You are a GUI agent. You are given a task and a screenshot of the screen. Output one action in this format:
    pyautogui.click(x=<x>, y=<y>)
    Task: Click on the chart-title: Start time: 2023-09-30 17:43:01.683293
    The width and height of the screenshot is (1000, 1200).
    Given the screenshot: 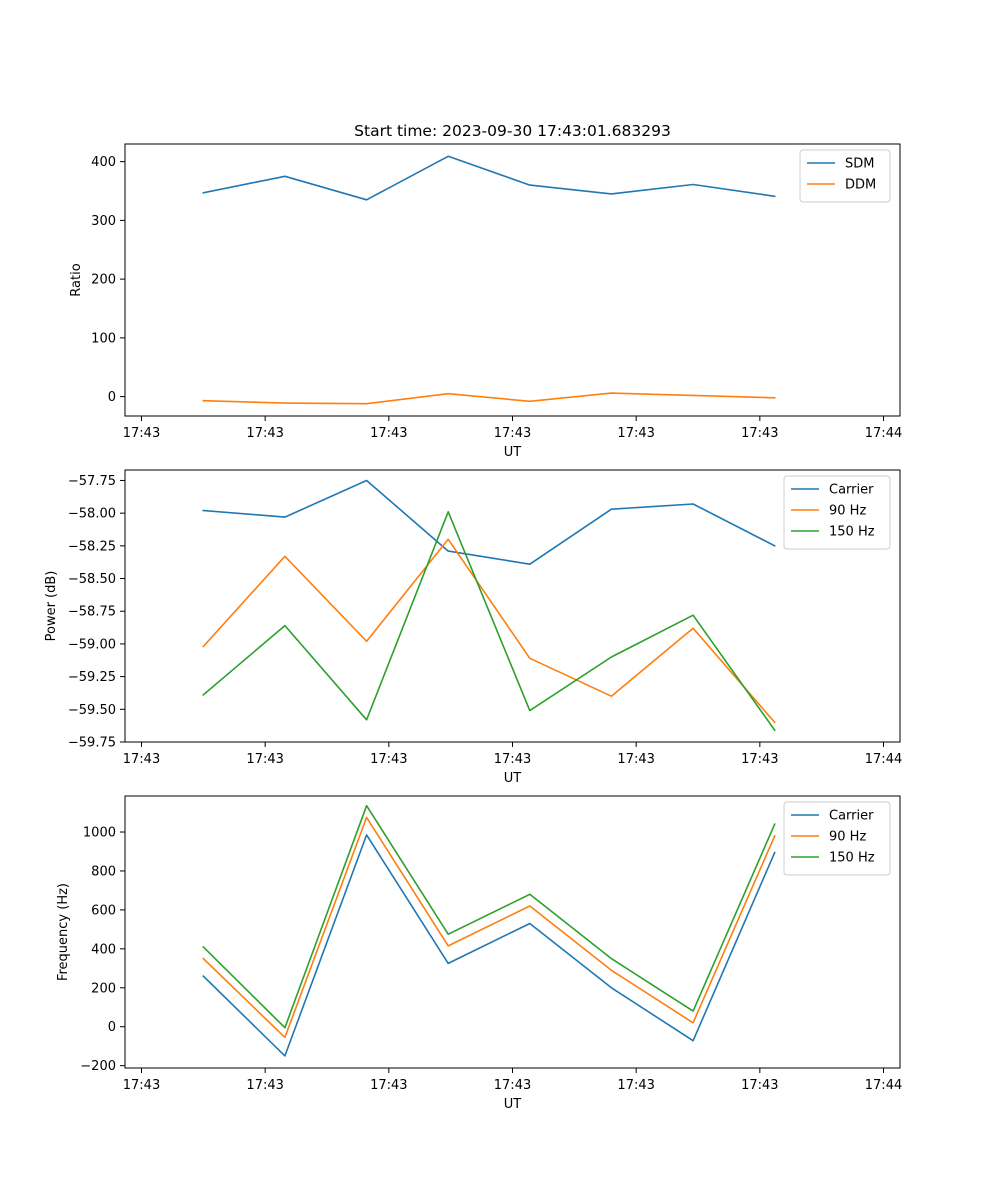 What is the action you would take?
    pyautogui.click(x=512, y=131)
    